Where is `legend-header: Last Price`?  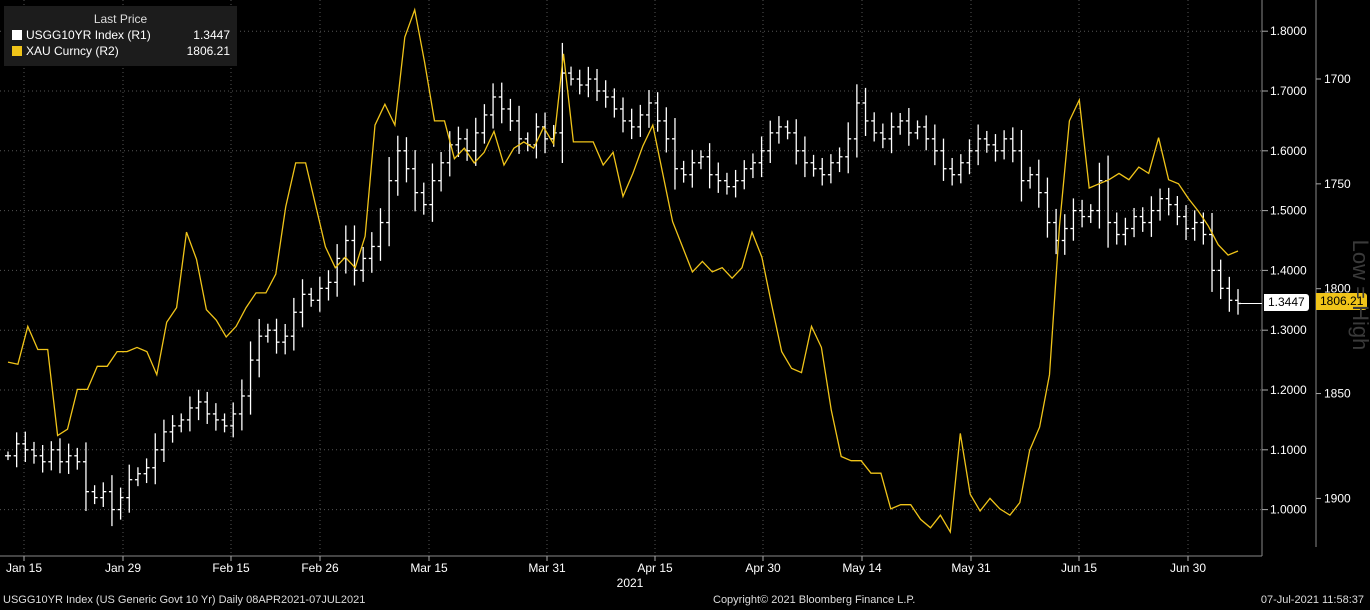
legend-header: Last Price is located at coordinates (120, 19).